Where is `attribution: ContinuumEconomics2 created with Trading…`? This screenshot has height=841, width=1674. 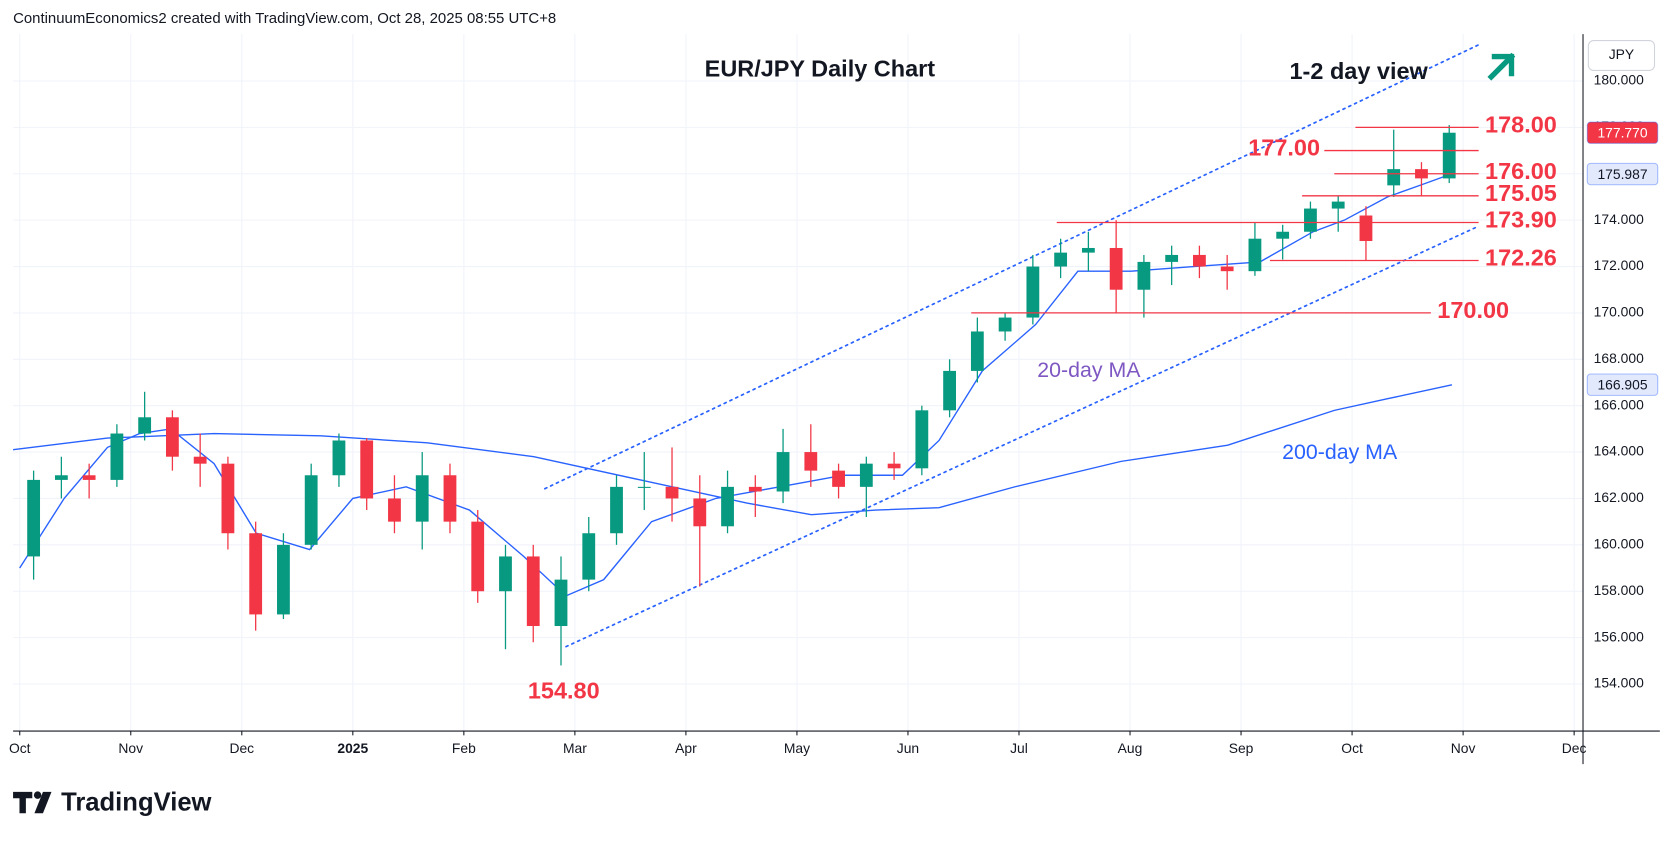
attribution: ContinuumEconomics2 created with Trading… is located at coordinates (284, 18).